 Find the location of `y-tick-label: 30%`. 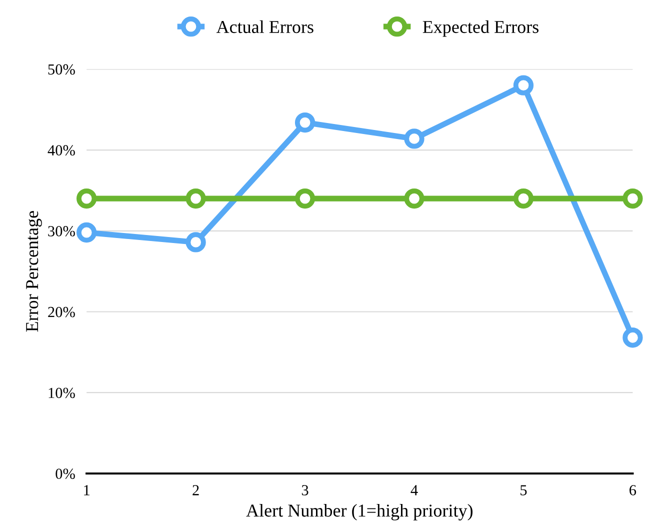

y-tick-label: 30% is located at coordinates (61, 231).